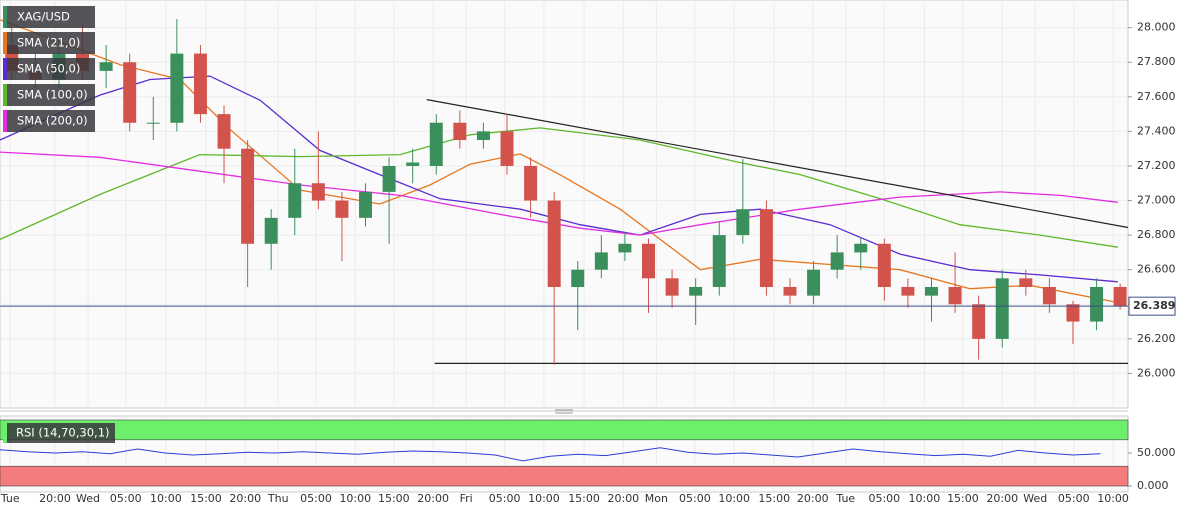  I want to click on legend-label: SMA (50,0), so click(48, 69).